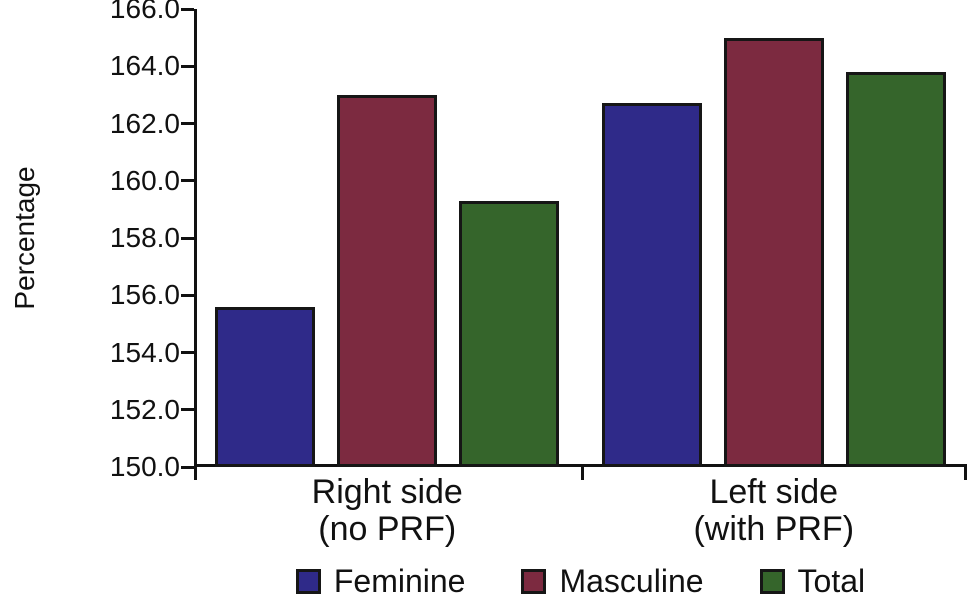 The image size is (976, 608). What do you see at coordinates (144, 466) in the screenshot?
I see `y-tick-label: 150.0` at bounding box center [144, 466].